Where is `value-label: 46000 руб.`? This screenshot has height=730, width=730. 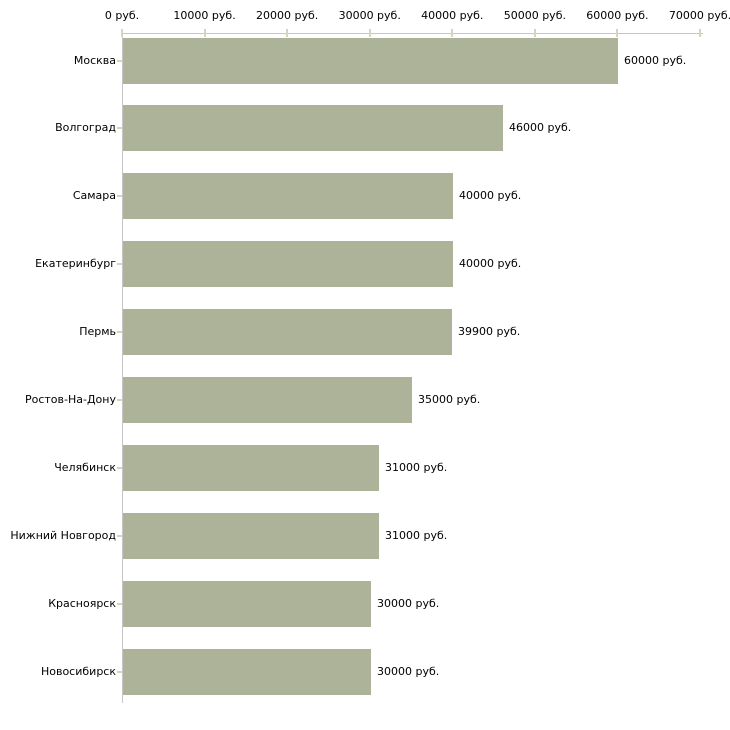 value-label: 46000 руб. is located at coordinates (540, 128).